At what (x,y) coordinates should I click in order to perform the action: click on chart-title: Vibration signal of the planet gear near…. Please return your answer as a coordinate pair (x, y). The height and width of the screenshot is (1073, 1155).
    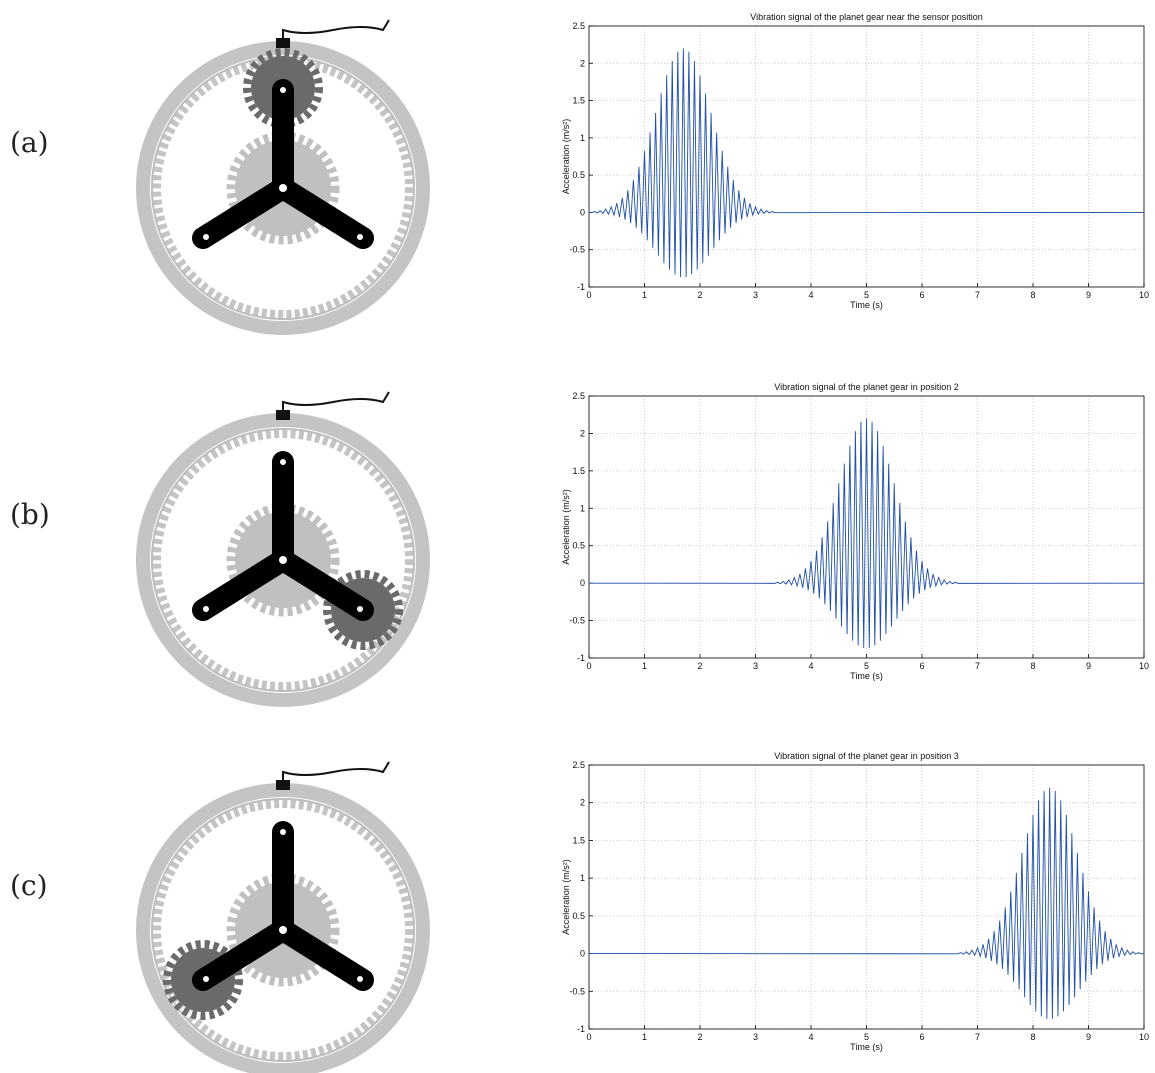
    Looking at the image, I should click on (866, 17).